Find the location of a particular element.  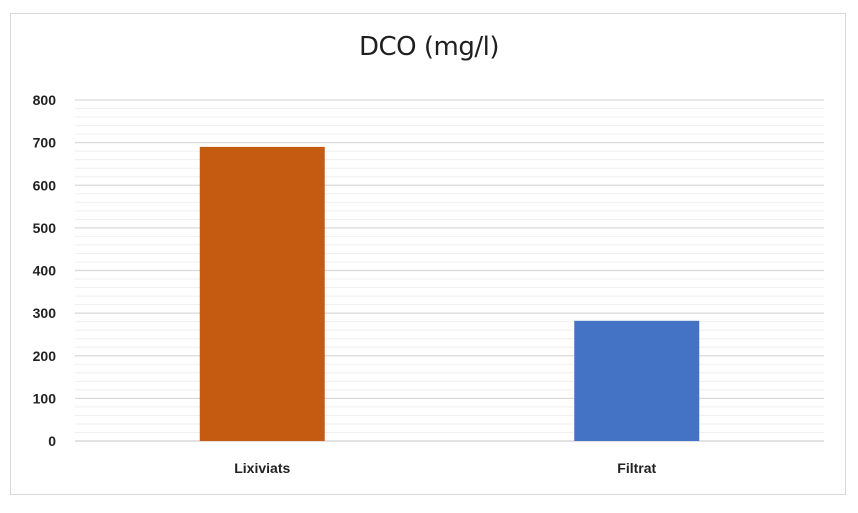

y-tick-label: 0 is located at coordinates (52, 441).